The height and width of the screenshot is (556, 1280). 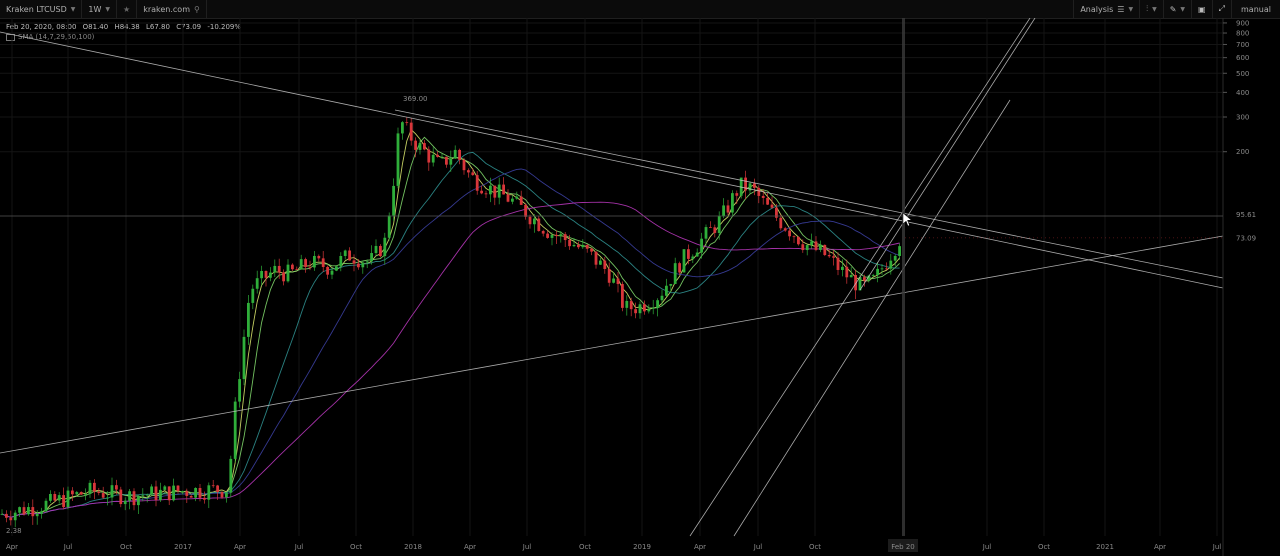 I want to click on time-tick-label: 2017, so click(x=183, y=547).